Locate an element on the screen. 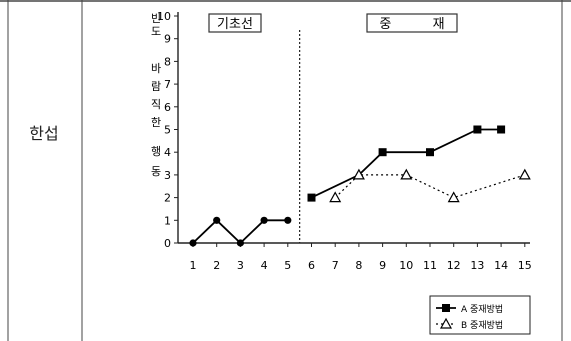  y-axis-label-char: 행 is located at coordinates (156, 151).